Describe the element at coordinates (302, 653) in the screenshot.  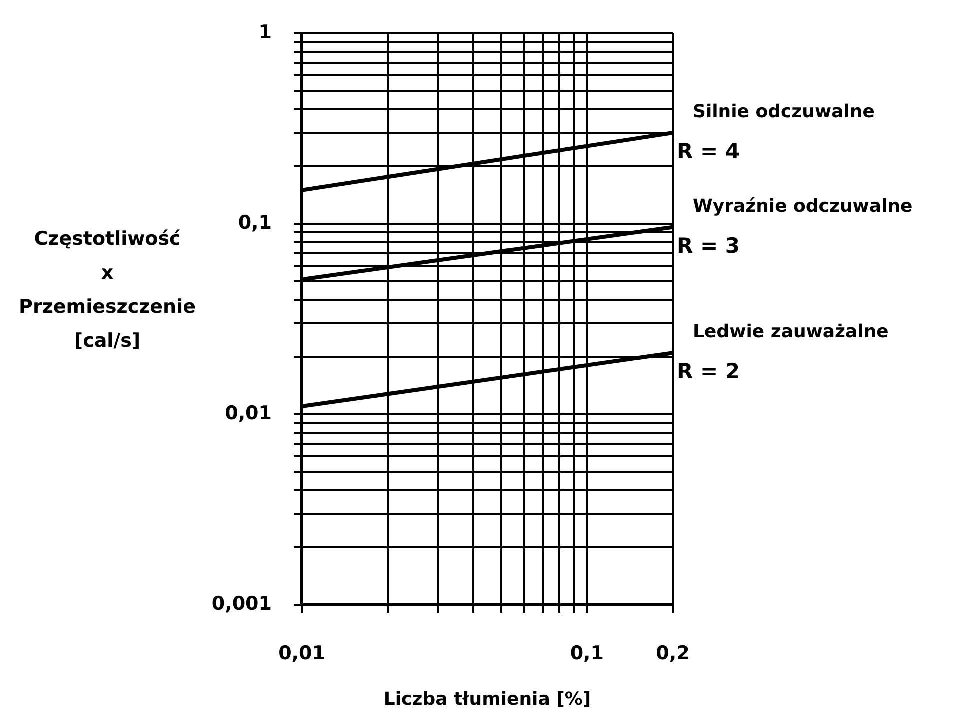
I see `x-tick-label: 0,01` at that location.